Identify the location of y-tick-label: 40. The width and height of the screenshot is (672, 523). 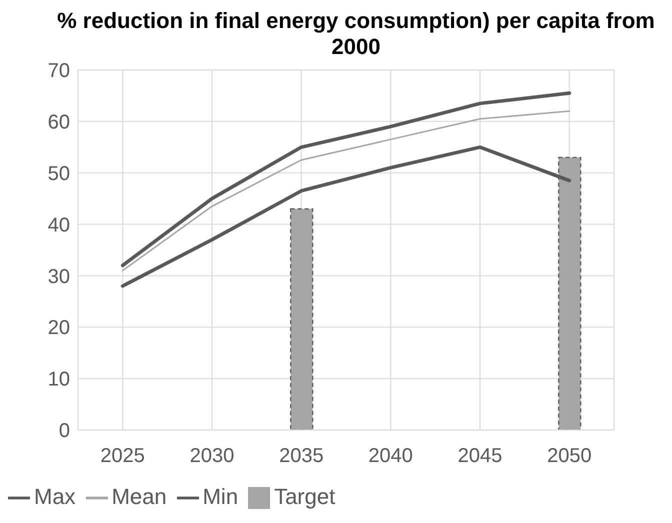
(59, 225).